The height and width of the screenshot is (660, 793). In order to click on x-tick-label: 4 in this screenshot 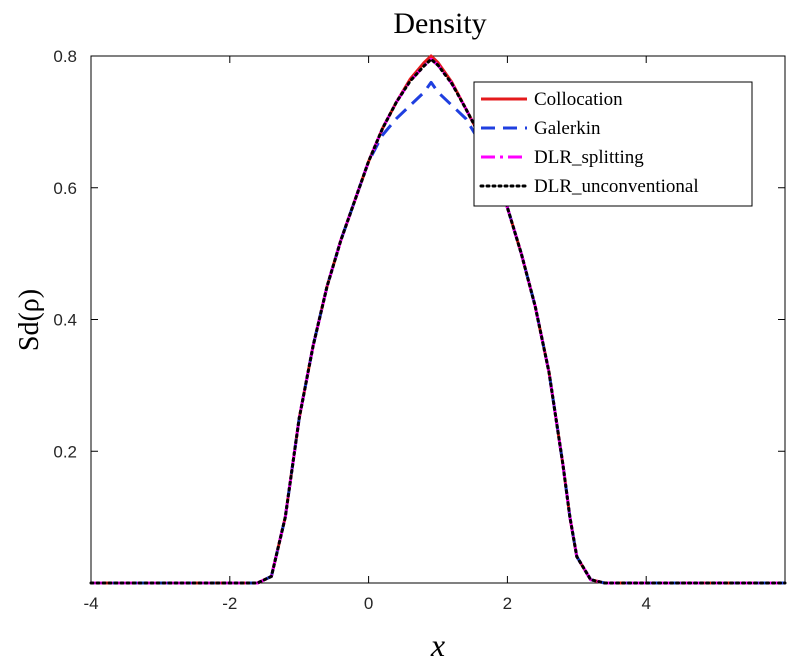, I will do `click(645, 603)`.